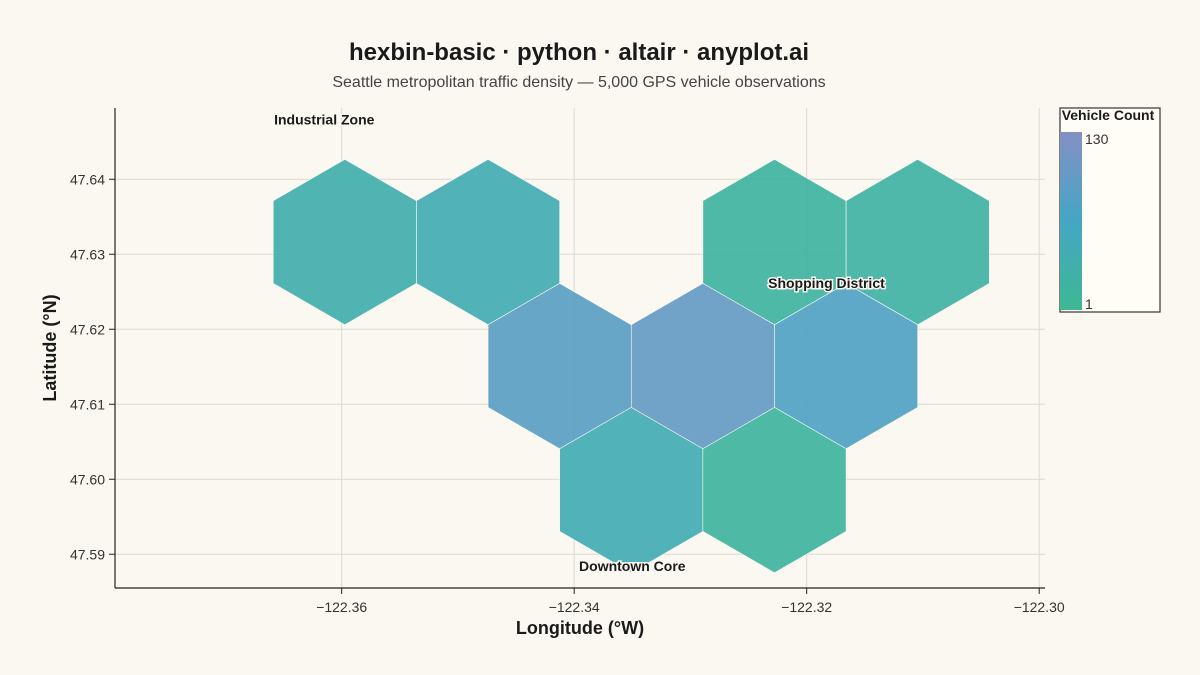  Describe the element at coordinates (826, 283) in the screenshot. I see `annotation-label: Shopping District` at that location.